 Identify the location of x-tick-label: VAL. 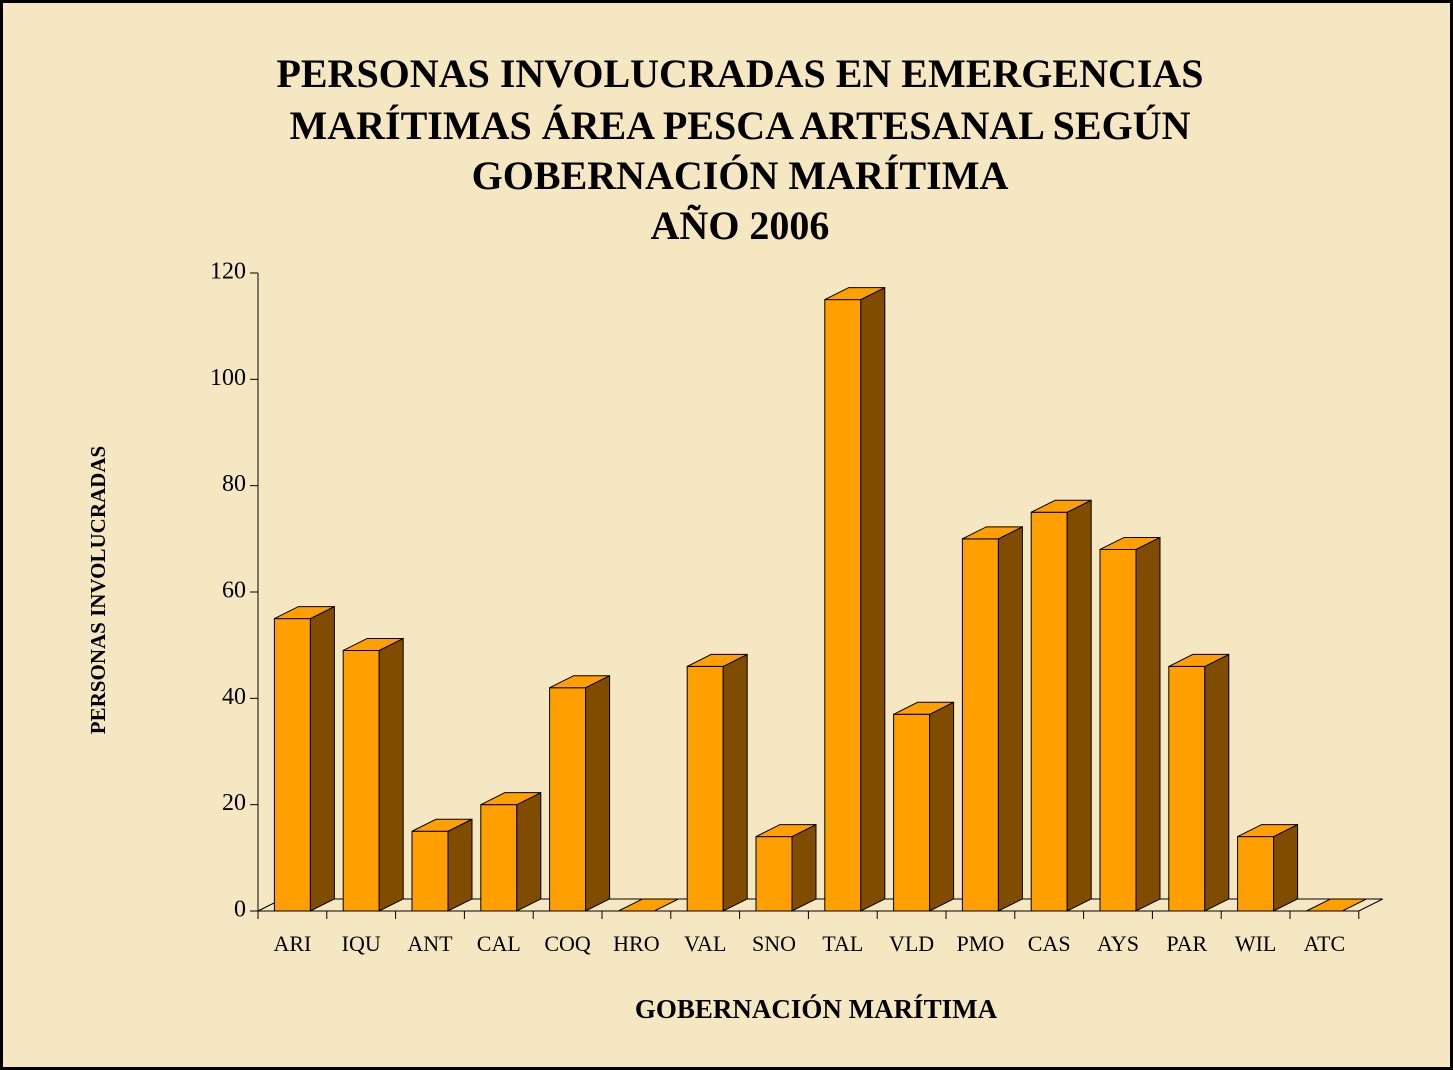
(705, 943).